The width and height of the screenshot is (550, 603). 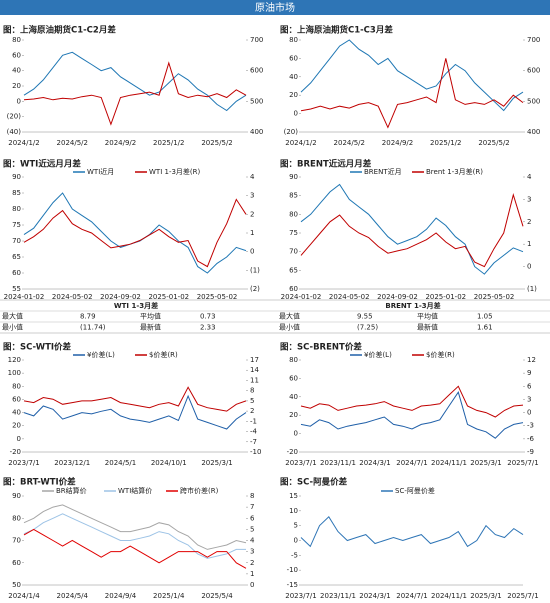 I want to click on table-cell: (11.74), so click(x=93, y=328).